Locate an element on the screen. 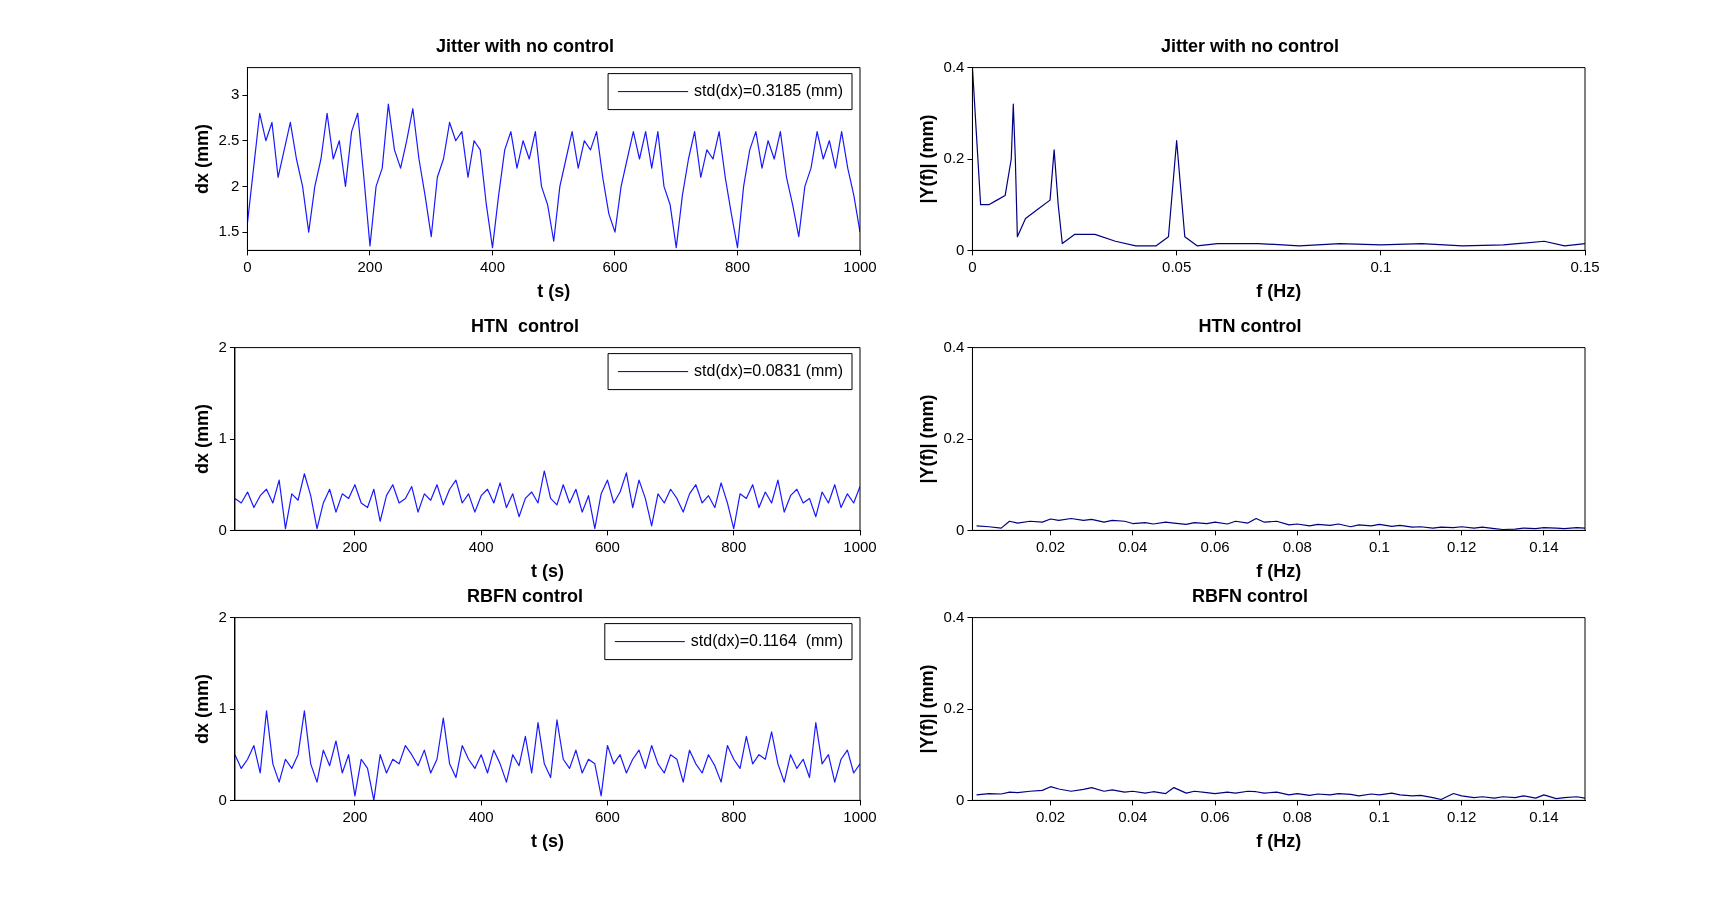 This screenshot has height=905, width=1713. y-tick-label: 2.5 is located at coordinates (229, 139).